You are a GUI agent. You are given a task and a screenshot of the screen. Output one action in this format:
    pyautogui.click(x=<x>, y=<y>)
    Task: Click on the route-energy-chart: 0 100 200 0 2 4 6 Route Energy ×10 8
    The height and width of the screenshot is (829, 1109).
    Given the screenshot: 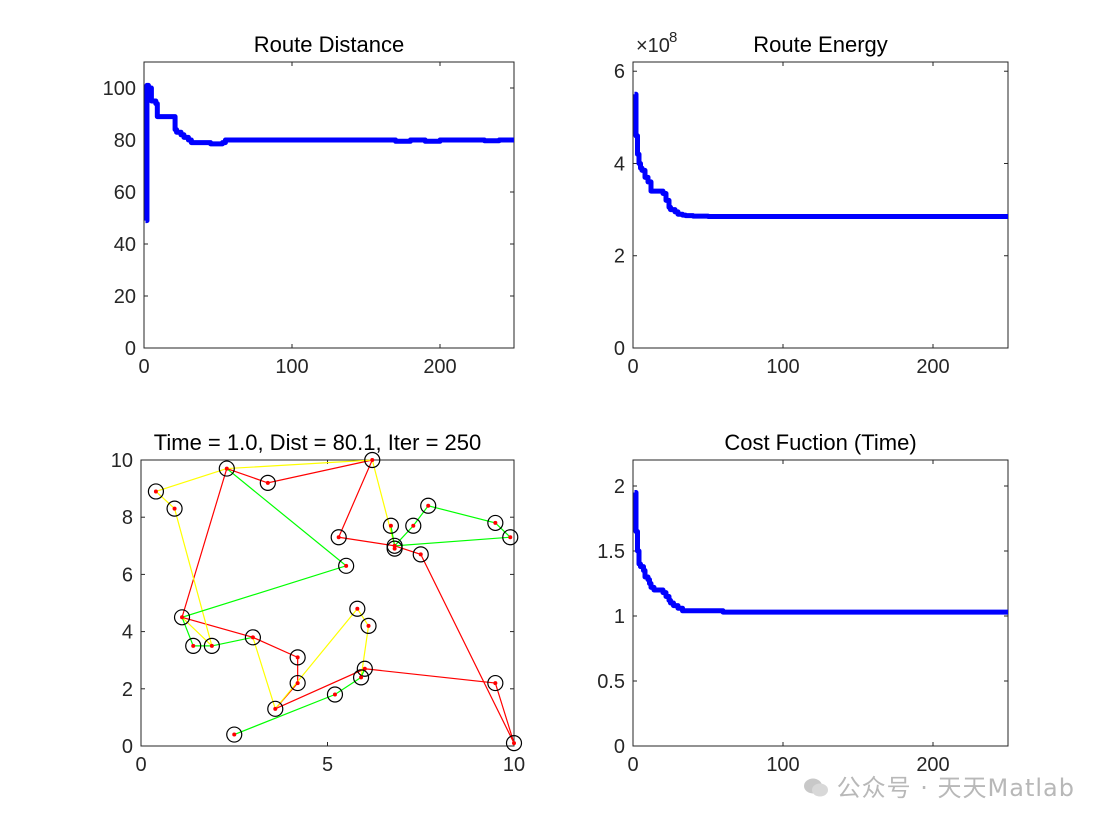 What is the action you would take?
    pyautogui.click(x=811, y=203)
    